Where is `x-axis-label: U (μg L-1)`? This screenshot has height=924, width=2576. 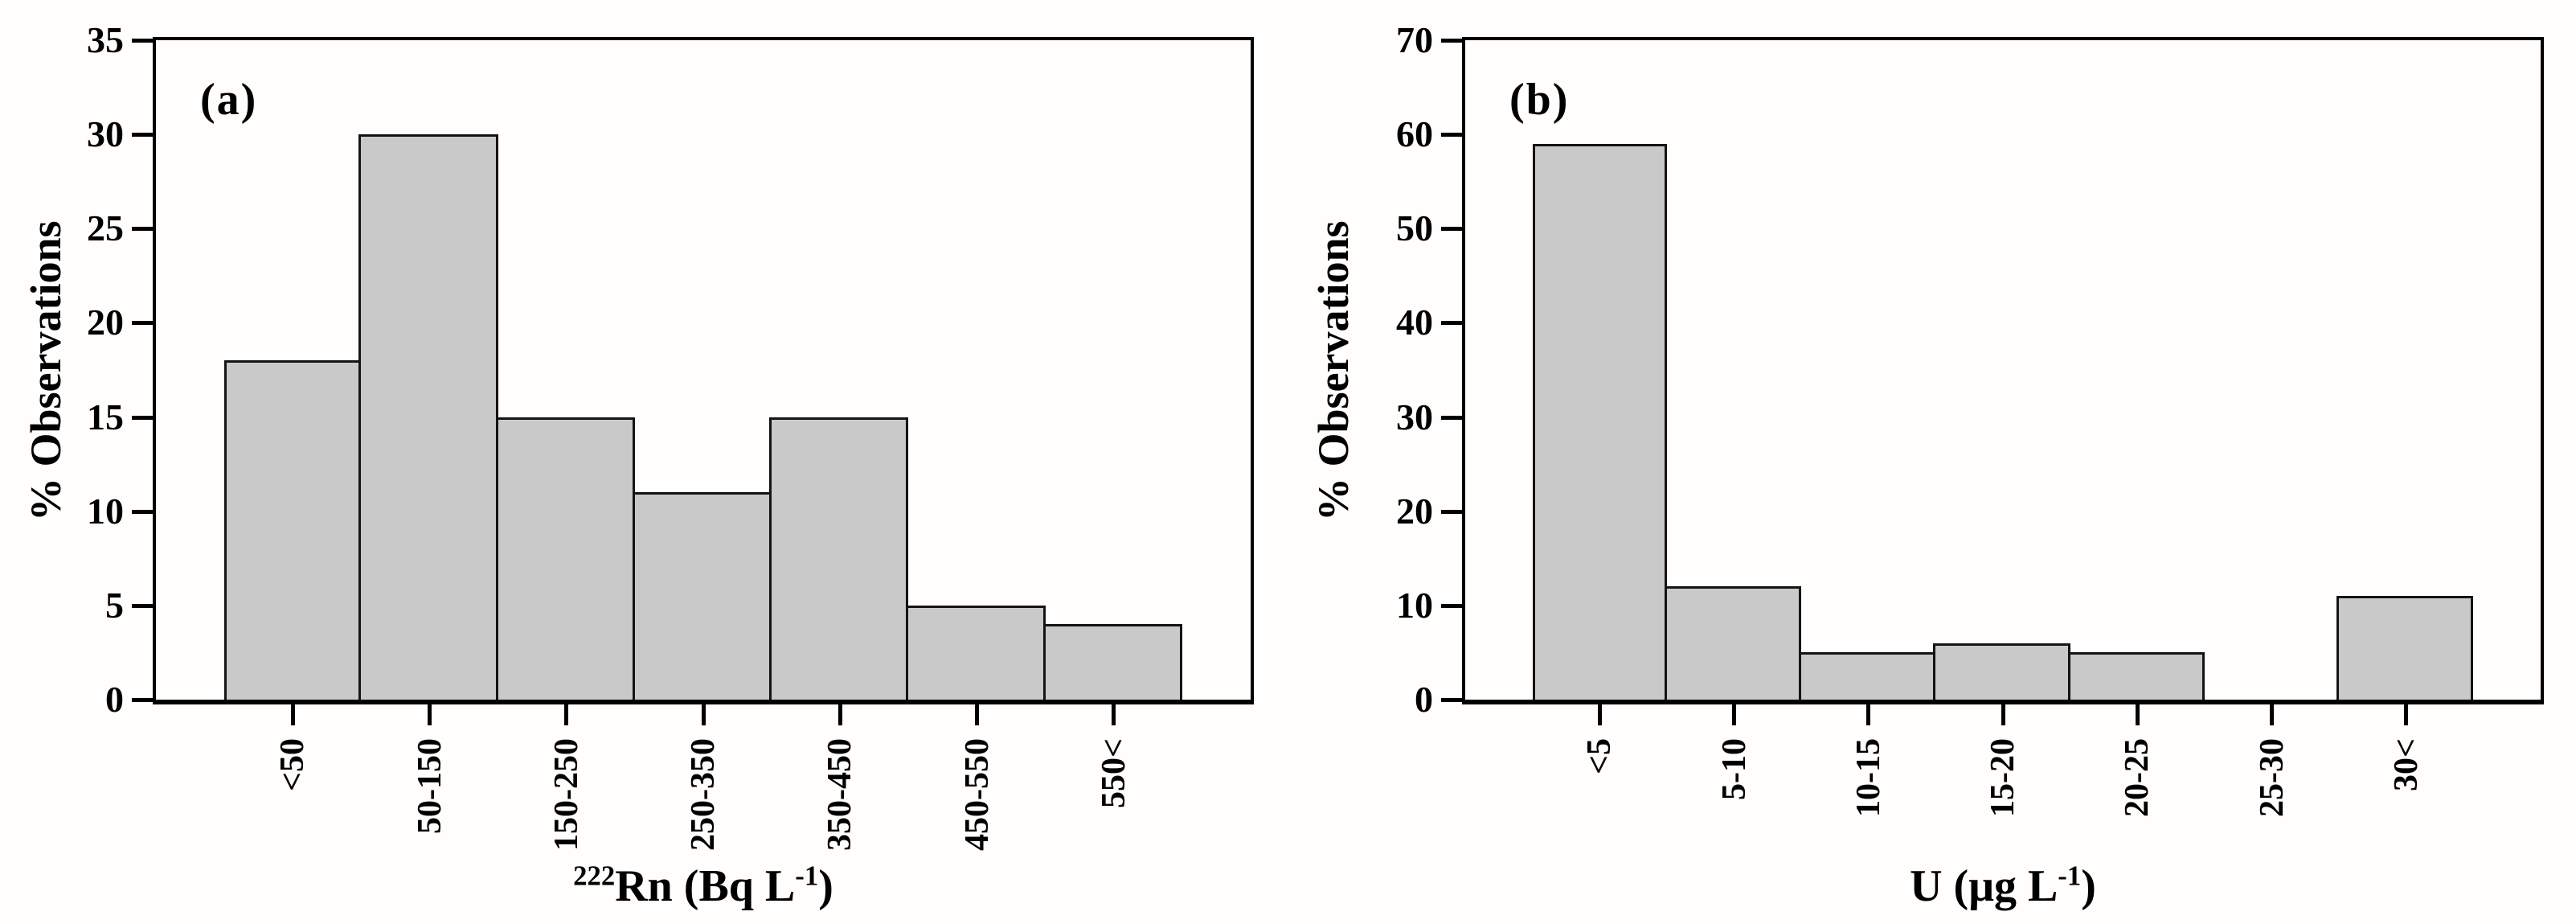
x-axis-label: U (μg L-1) is located at coordinates (2003, 885).